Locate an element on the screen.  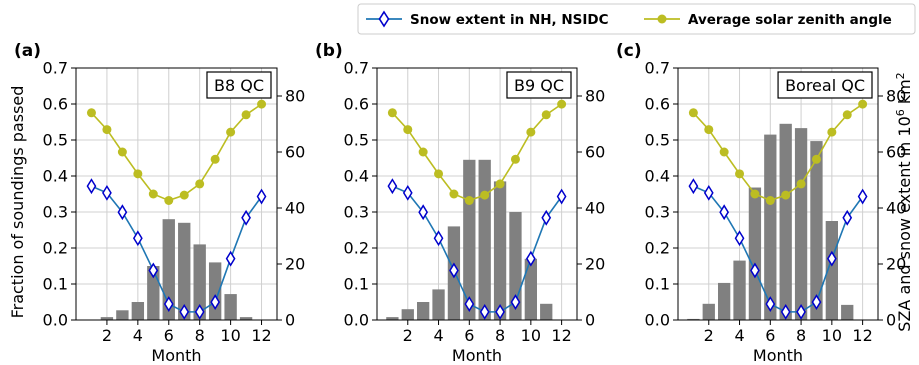
y-tick-label: 0.7 is located at coordinates (356, 68).